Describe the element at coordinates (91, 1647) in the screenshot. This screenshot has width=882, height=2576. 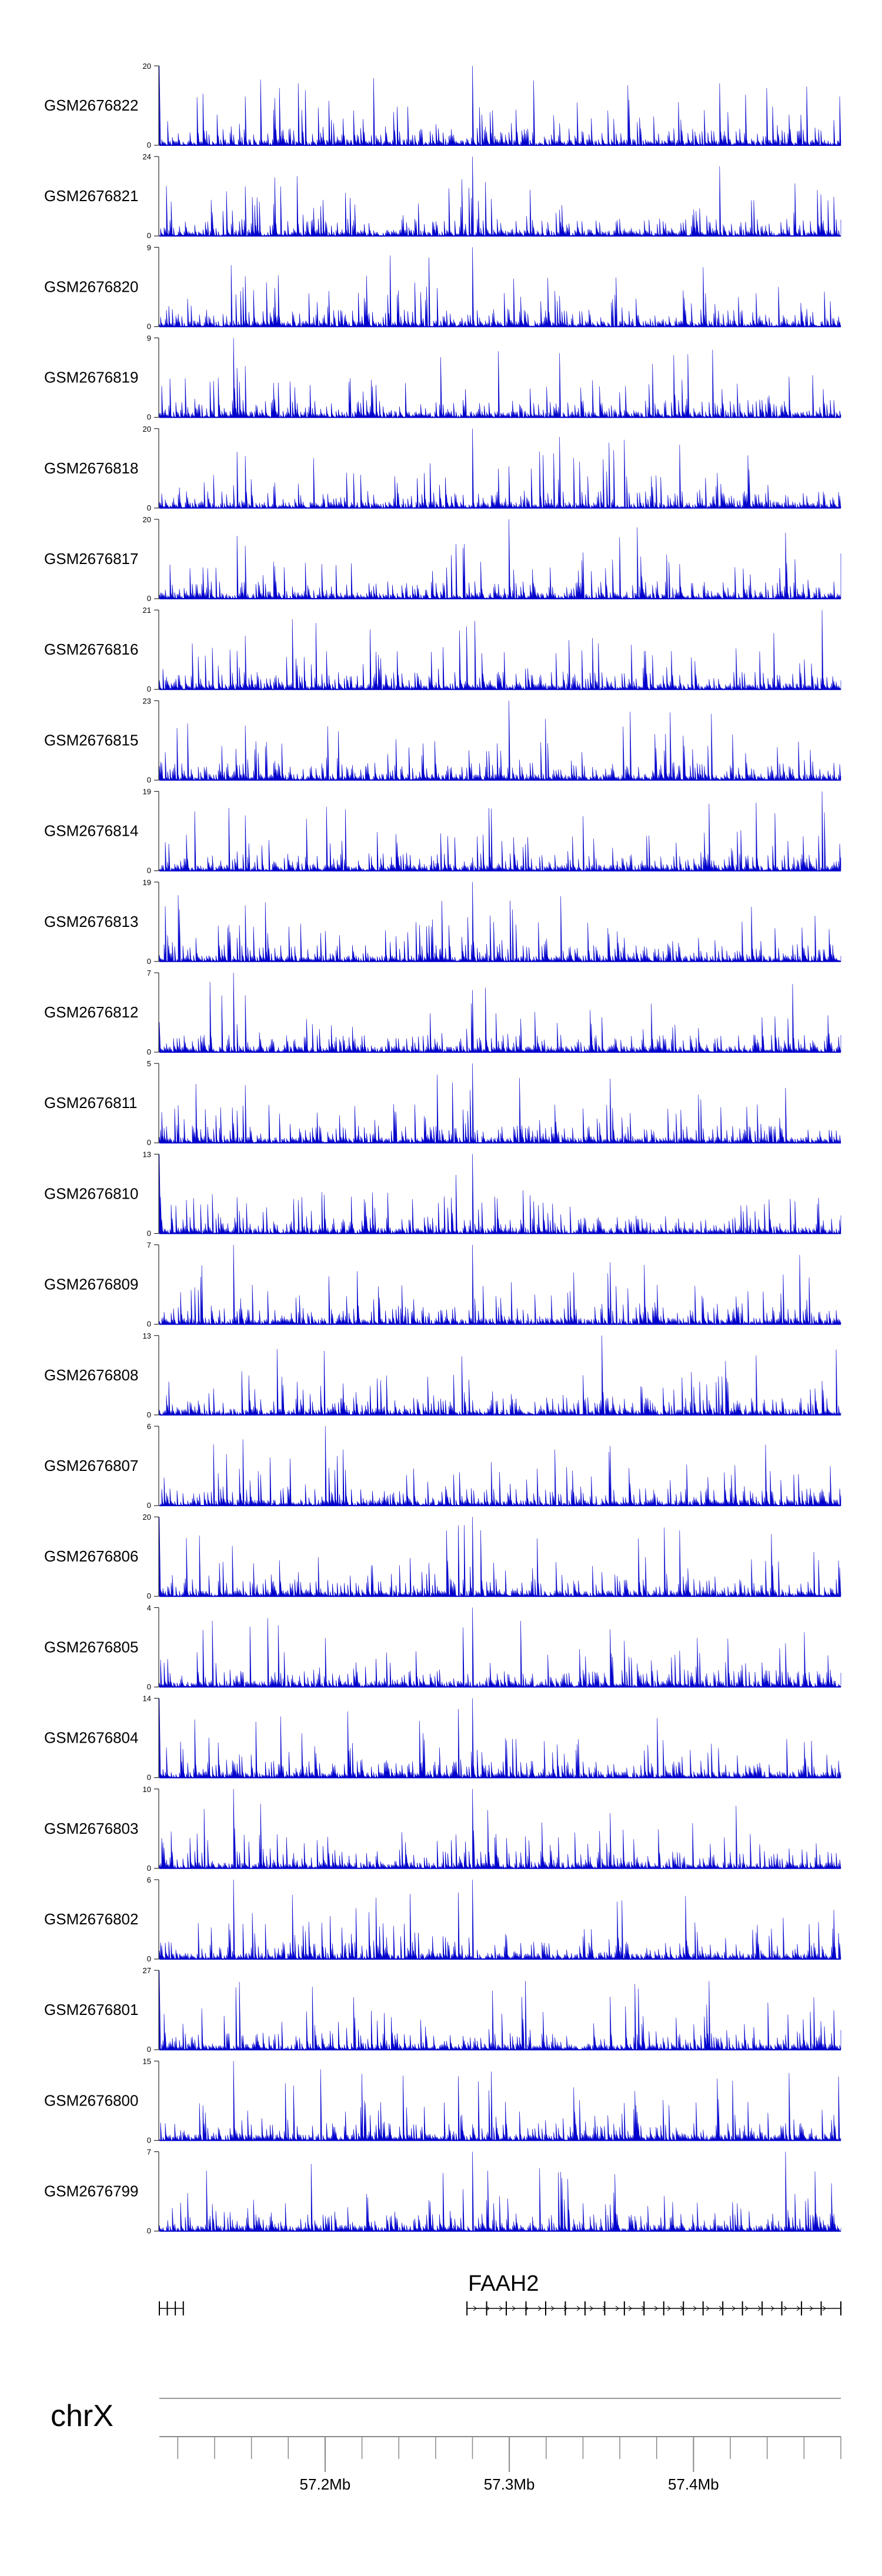
I see `track-label: GSM2676805` at that location.